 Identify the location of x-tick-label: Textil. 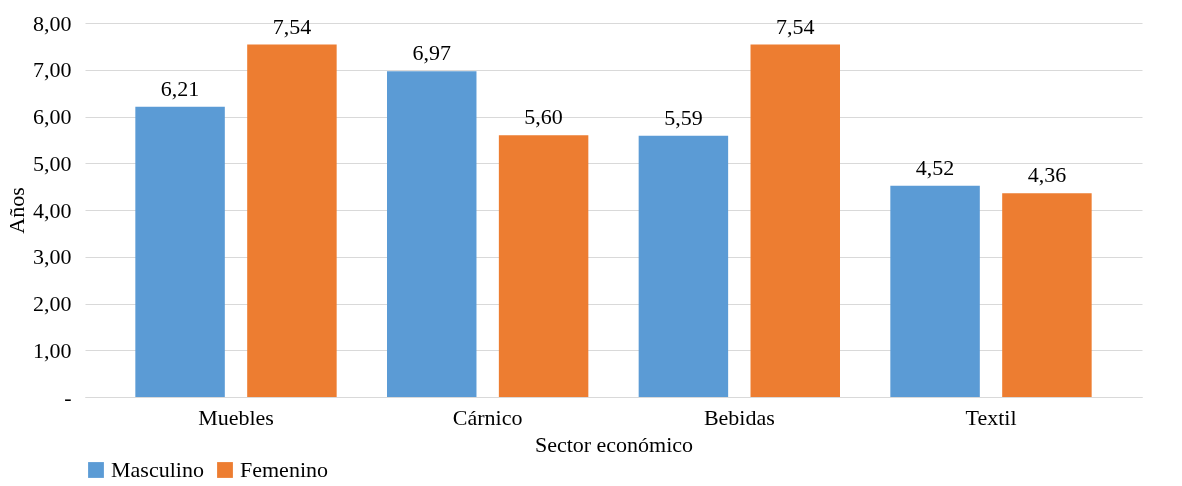
(991, 417).